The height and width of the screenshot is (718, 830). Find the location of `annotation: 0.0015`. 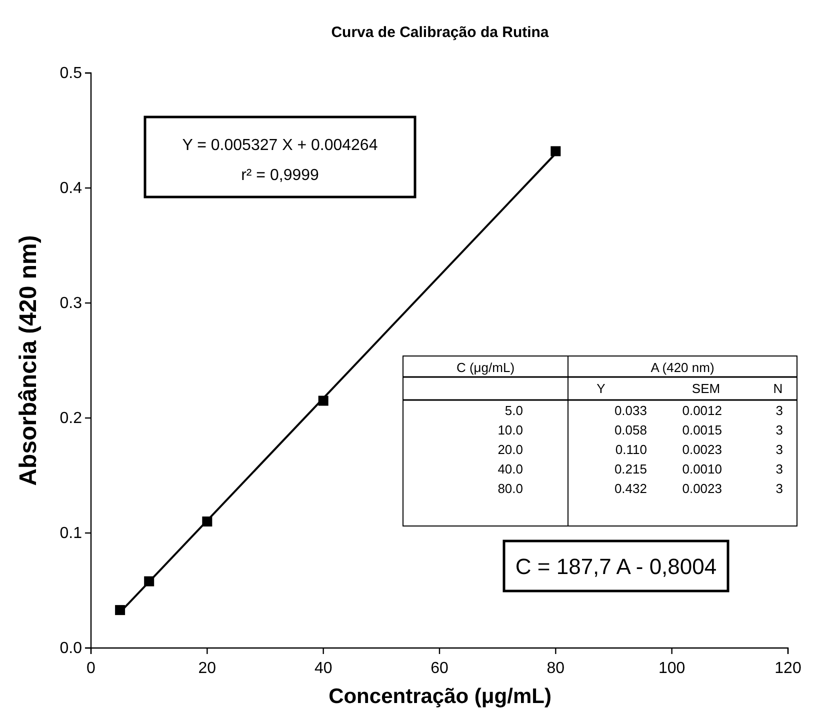

annotation: 0.0015 is located at coordinates (702, 430).